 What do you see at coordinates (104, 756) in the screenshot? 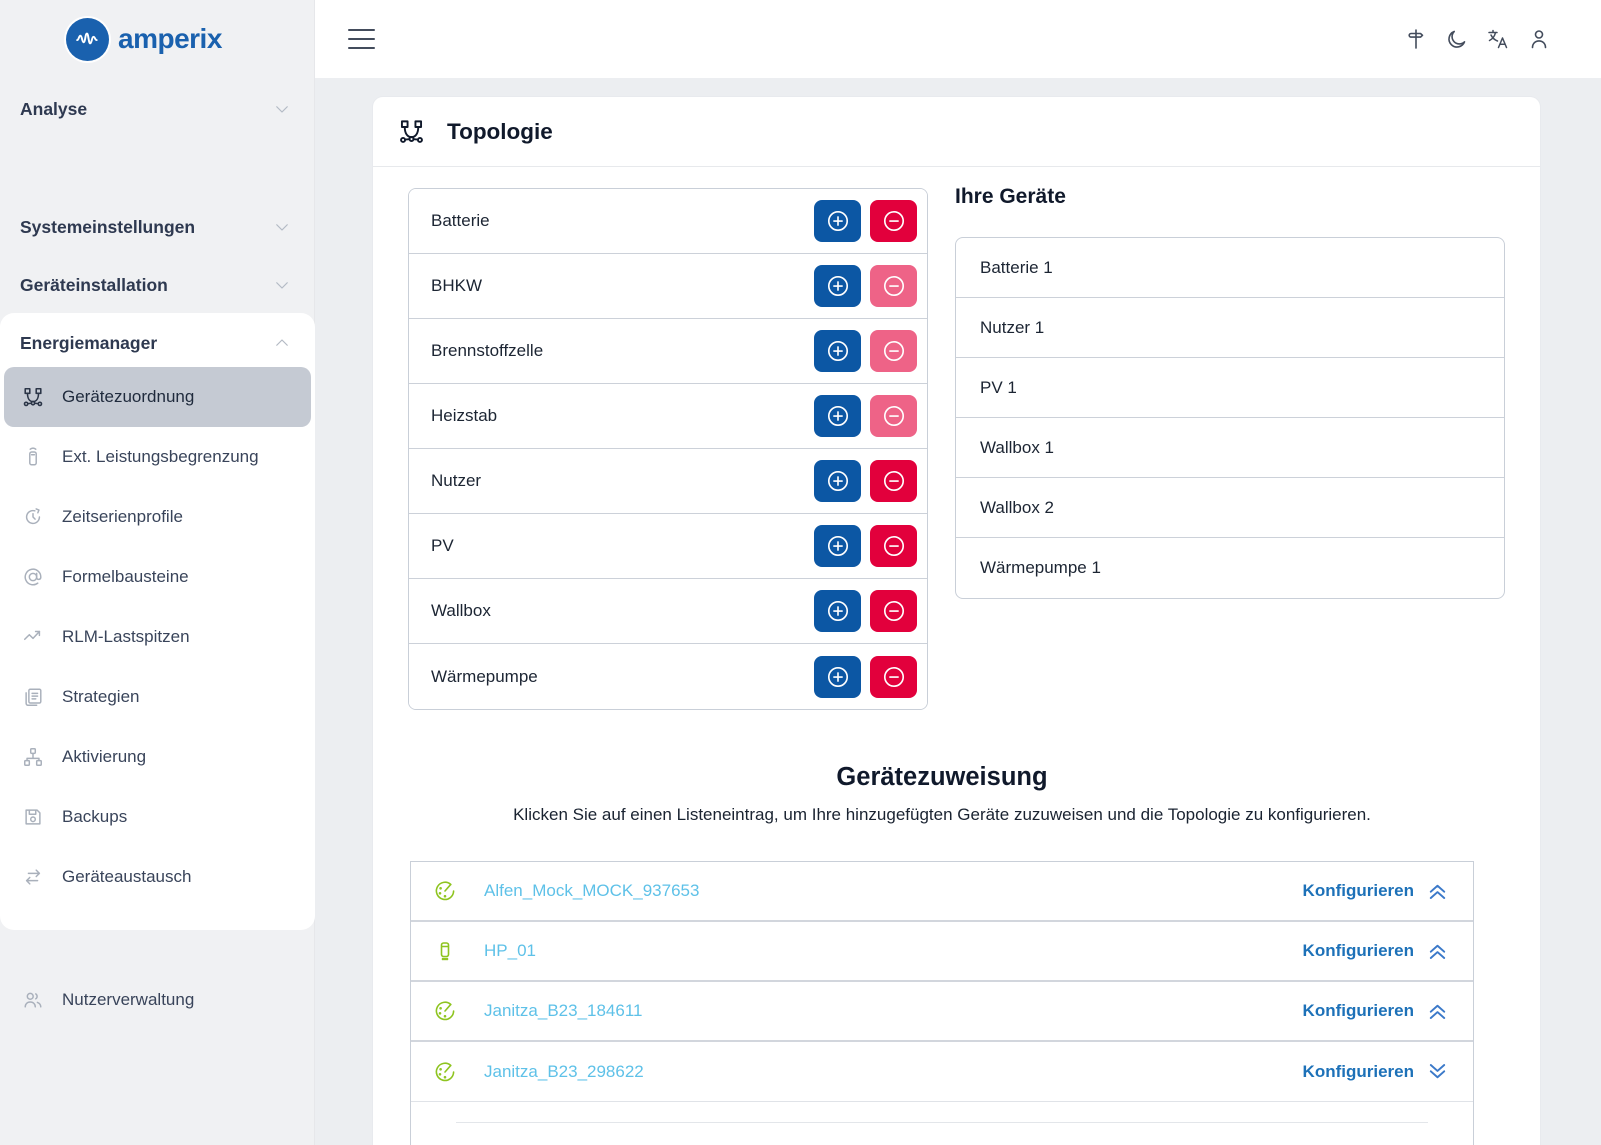
I see `sidebar-item-label: Aktivierung` at bounding box center [104, 756].